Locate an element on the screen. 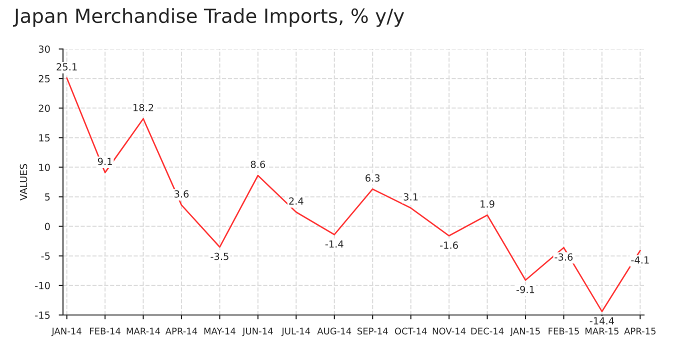 The image size is (700, 350). data-label: -3.5 is located at coordinates (219, 256).